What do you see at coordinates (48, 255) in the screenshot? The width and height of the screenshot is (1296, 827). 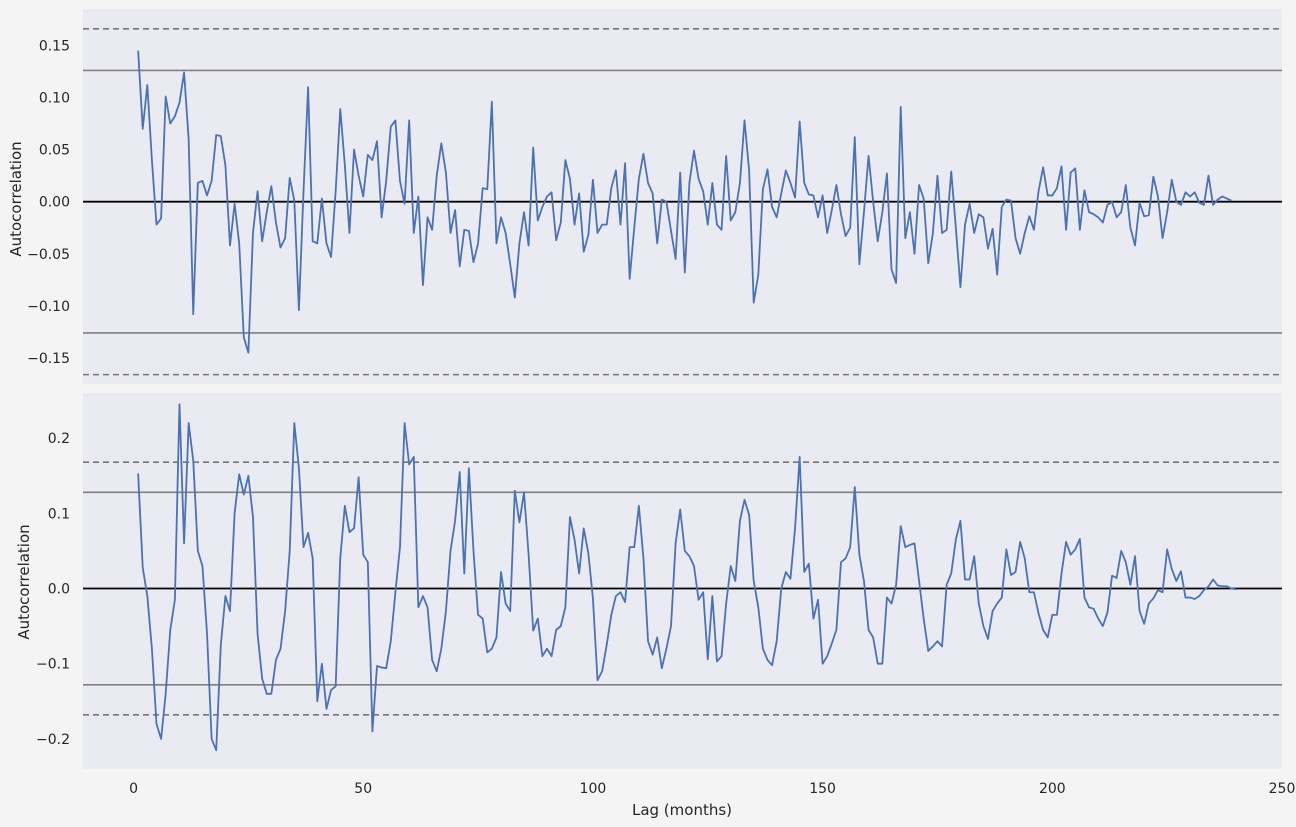 I see `top-y-tick-label: −0.05` at bounding box center [48, 255].